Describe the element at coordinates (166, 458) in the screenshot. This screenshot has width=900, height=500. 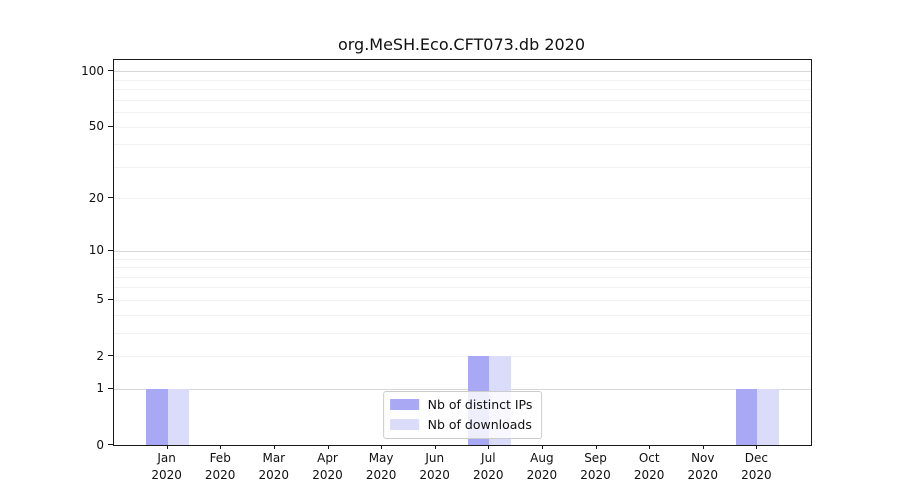
I see `x-axis-month: Jan` at that location.